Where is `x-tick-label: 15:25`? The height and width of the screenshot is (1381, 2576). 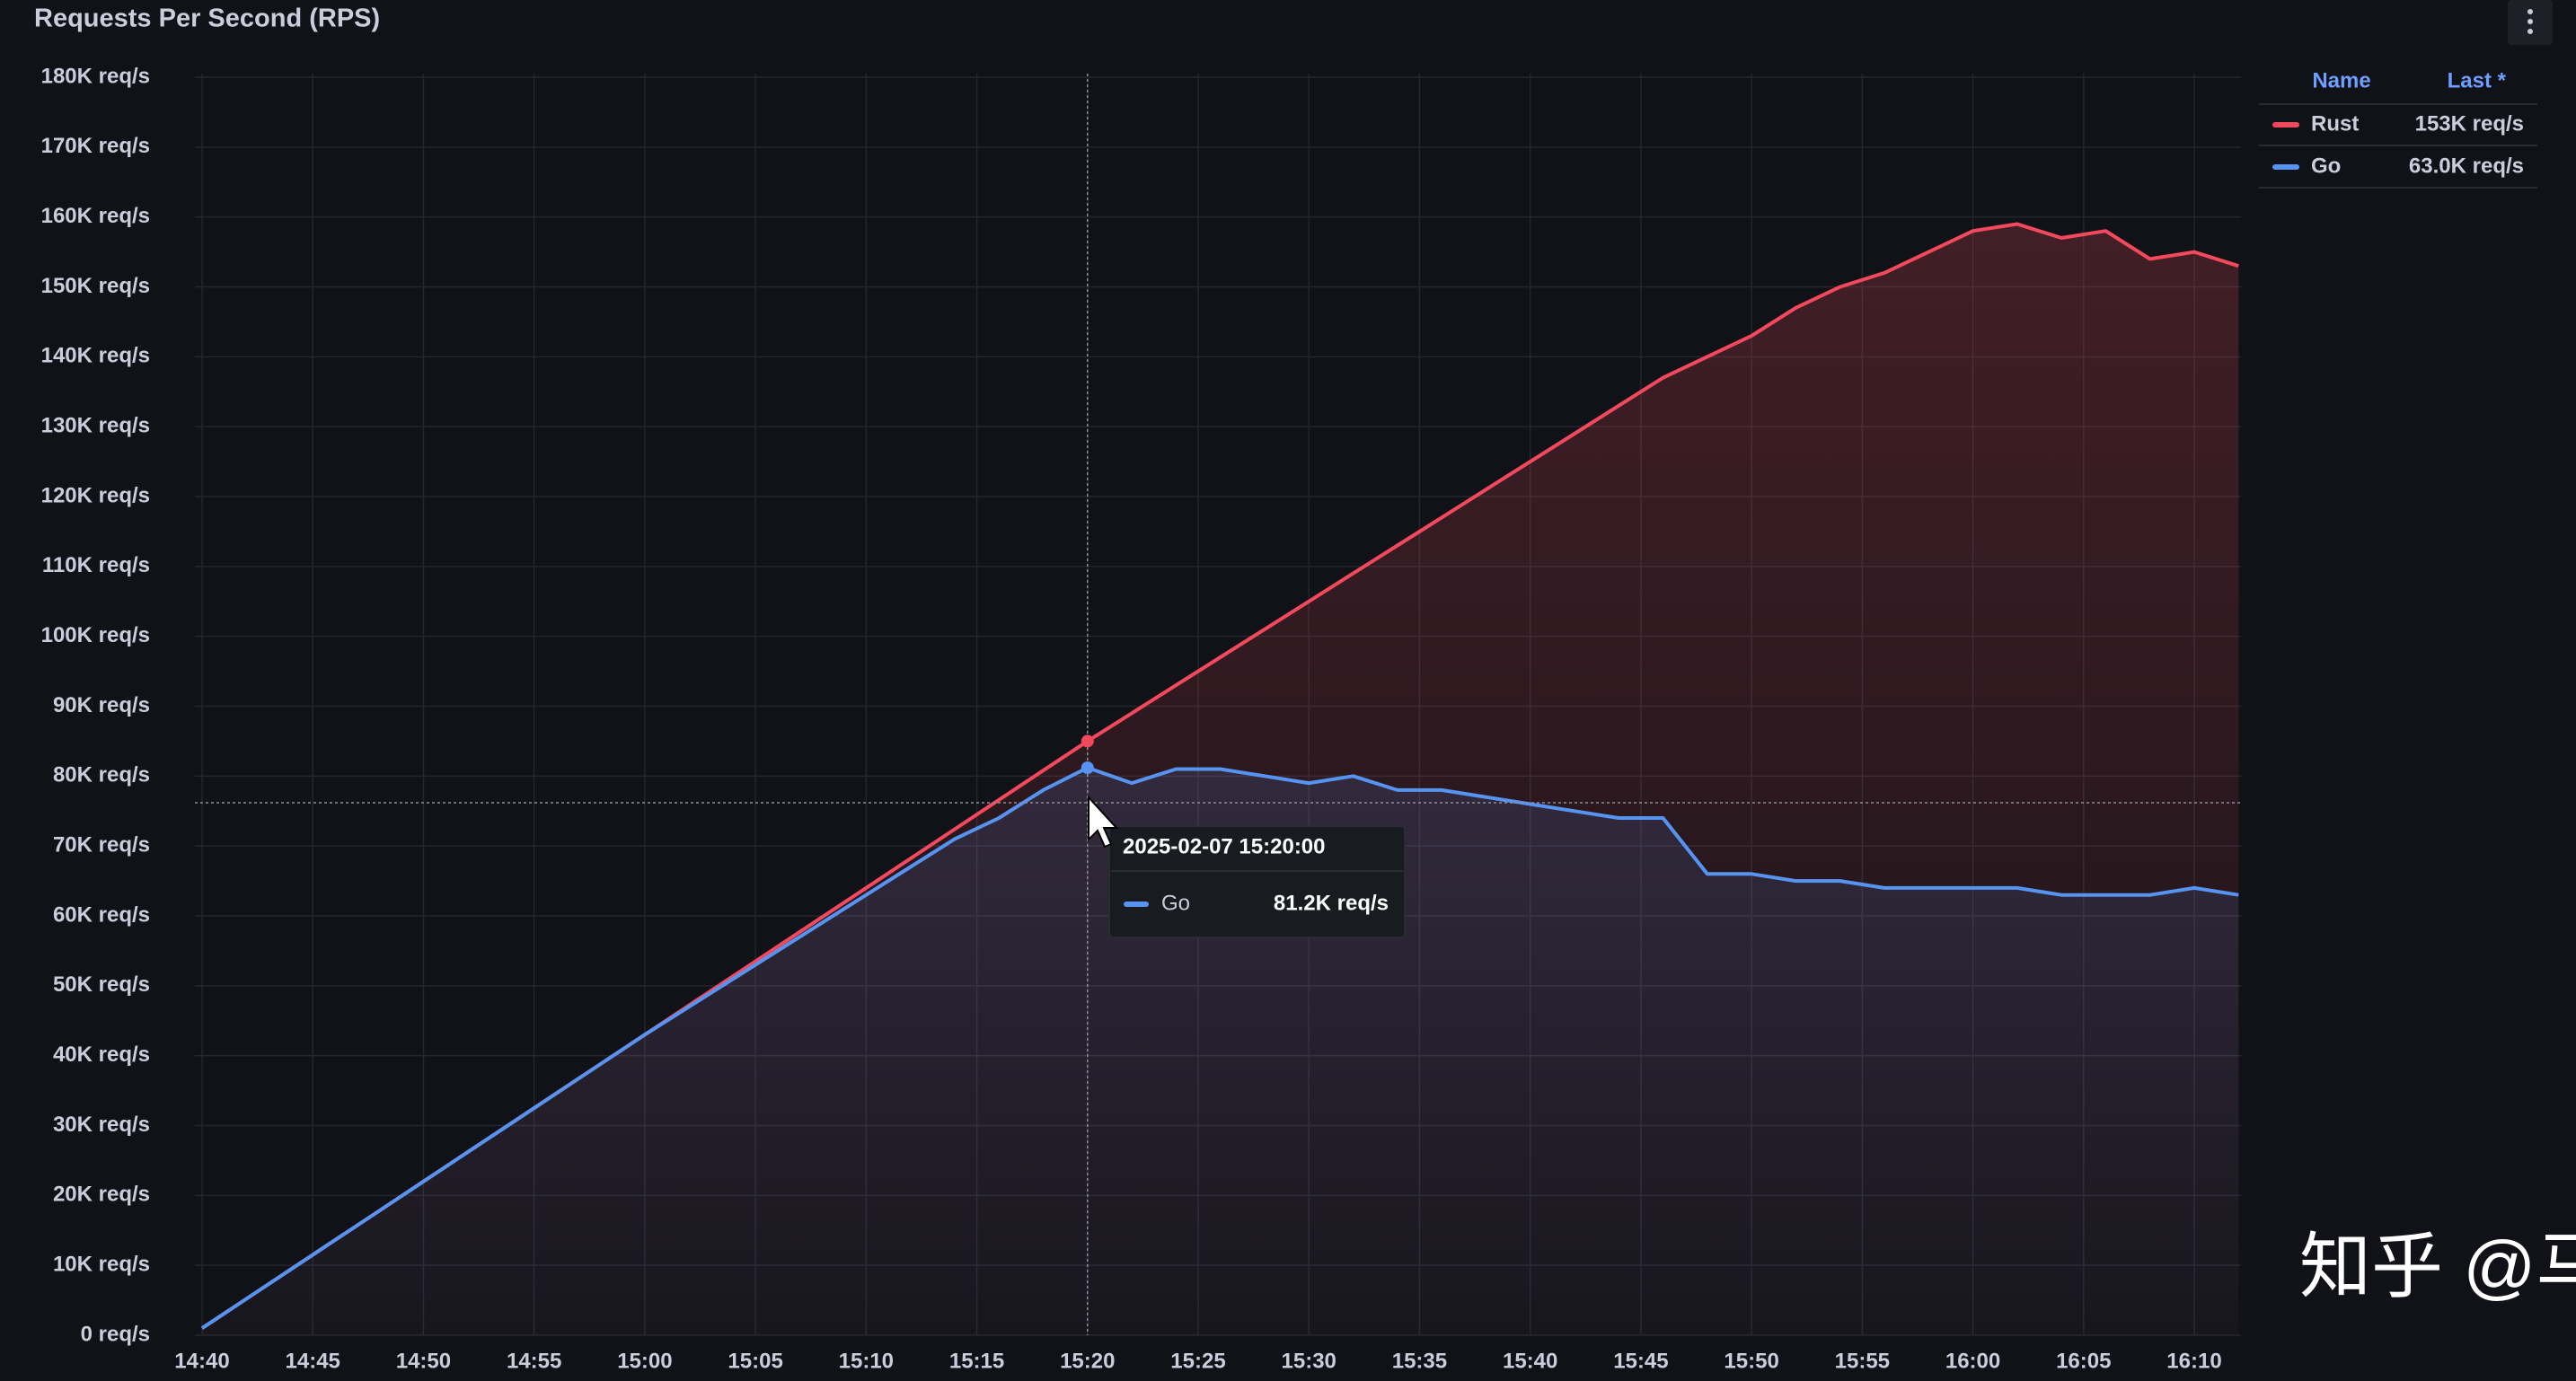 x-tick-label: 15:25 is located at coordinates (1197, 1361).